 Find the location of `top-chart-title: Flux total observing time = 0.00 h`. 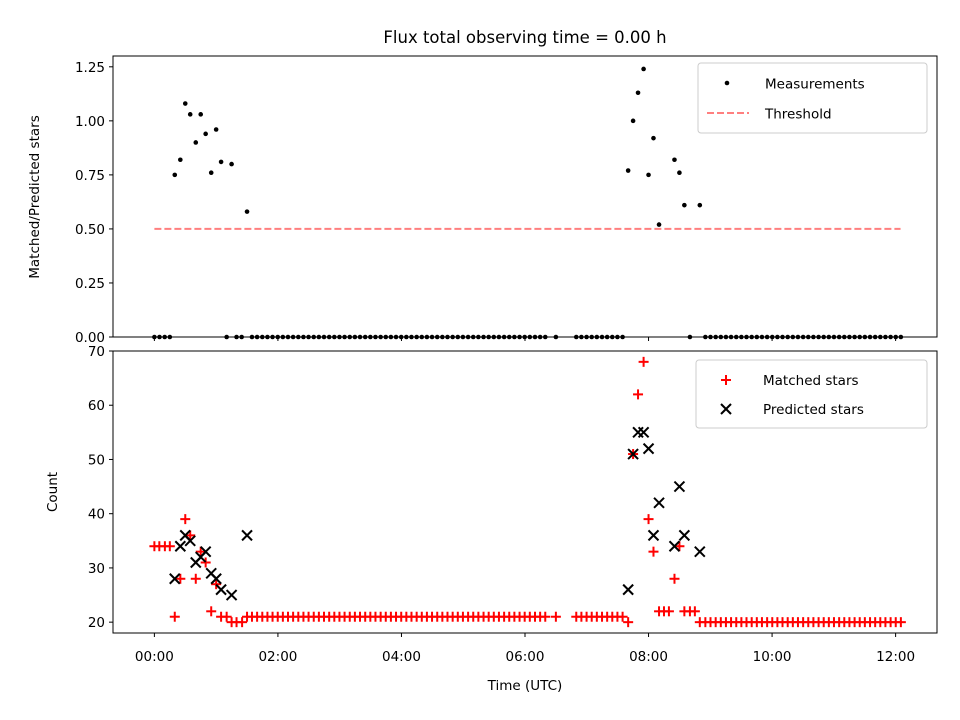

top-chart-title: Flux total observing time = 0.00 h is located at coordinates (524, 37).